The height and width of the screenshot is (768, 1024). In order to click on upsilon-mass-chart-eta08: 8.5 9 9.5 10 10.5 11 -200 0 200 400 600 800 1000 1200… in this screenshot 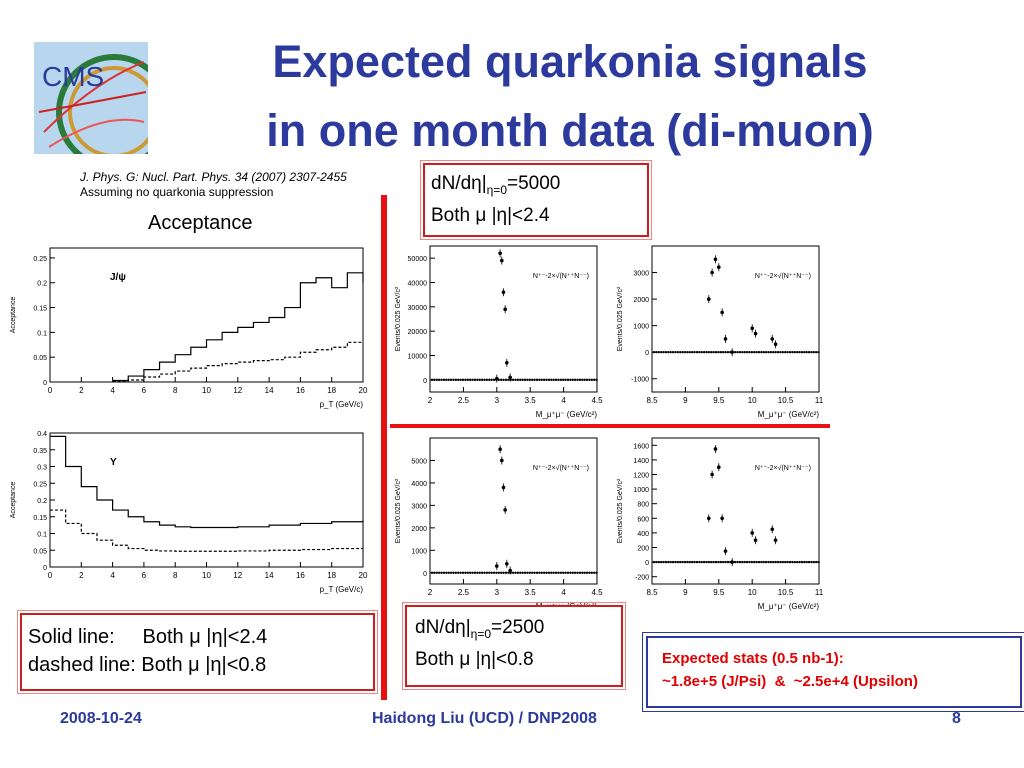, I will do `click(720, 524)`.